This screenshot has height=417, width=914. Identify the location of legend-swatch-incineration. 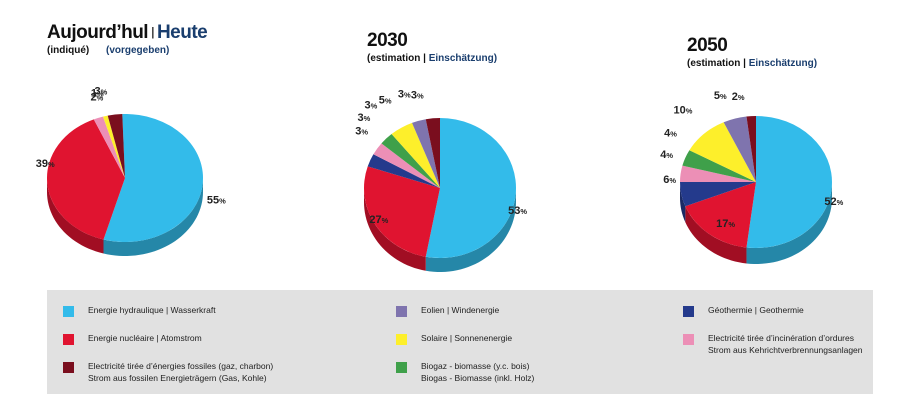
(688, 339).